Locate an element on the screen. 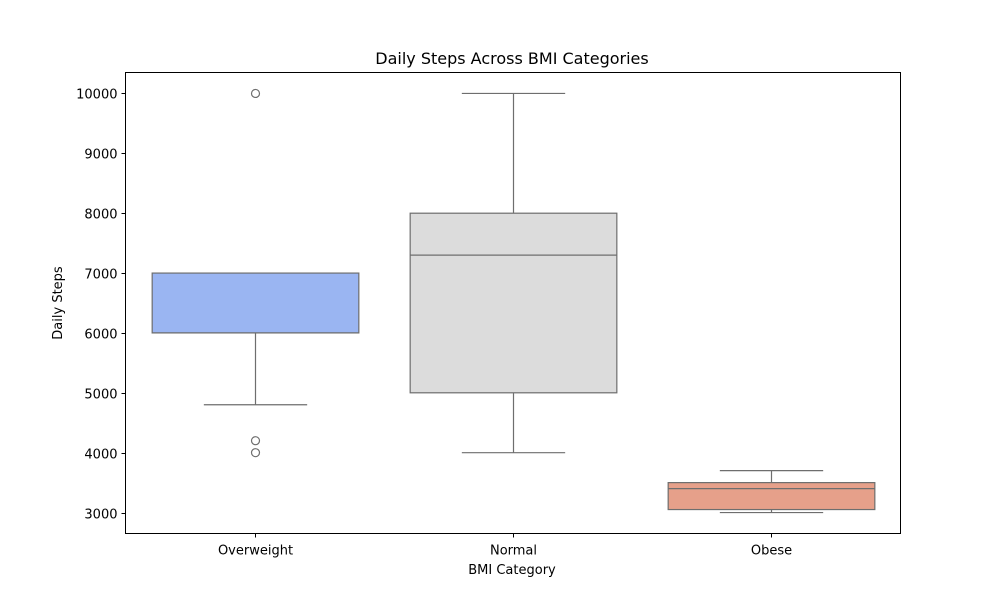 This screenshot has width=1000, height=600. box-obese is located at coordinates (771, 492).